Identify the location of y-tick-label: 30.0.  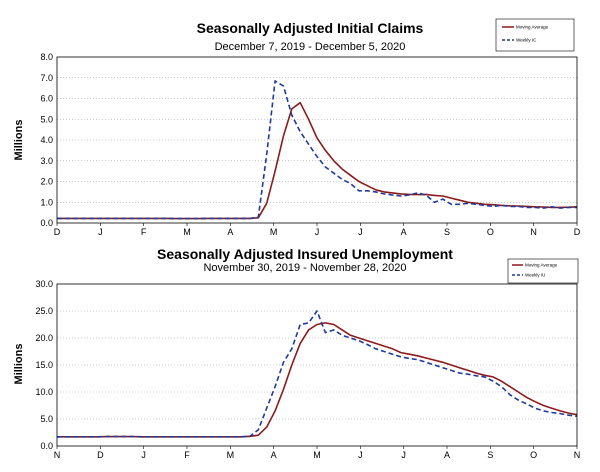
(44, 284).